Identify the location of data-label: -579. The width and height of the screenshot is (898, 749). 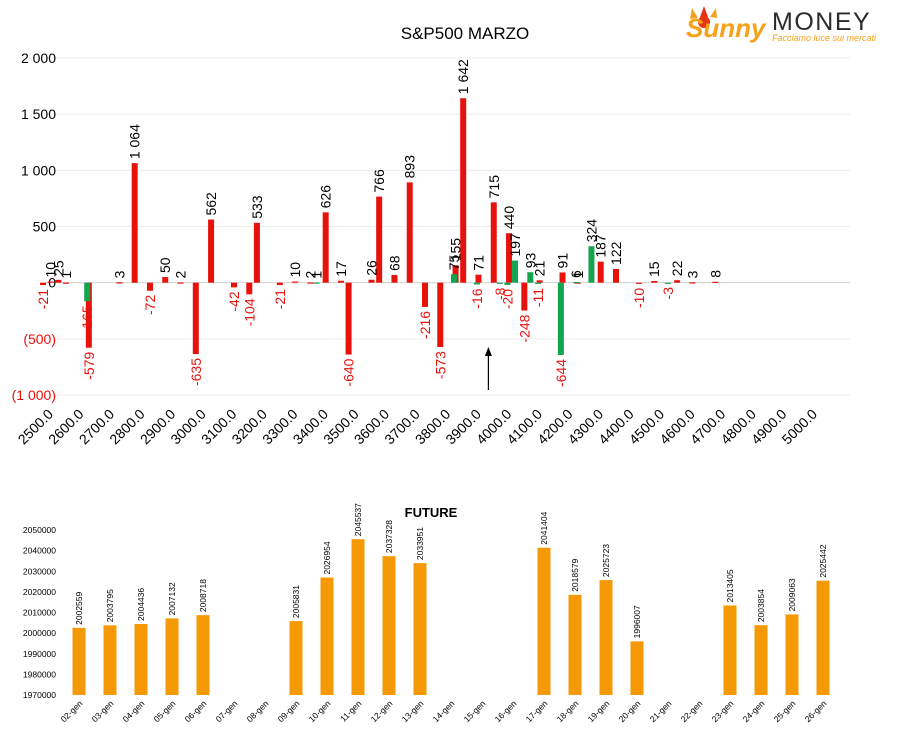
(89, 366).